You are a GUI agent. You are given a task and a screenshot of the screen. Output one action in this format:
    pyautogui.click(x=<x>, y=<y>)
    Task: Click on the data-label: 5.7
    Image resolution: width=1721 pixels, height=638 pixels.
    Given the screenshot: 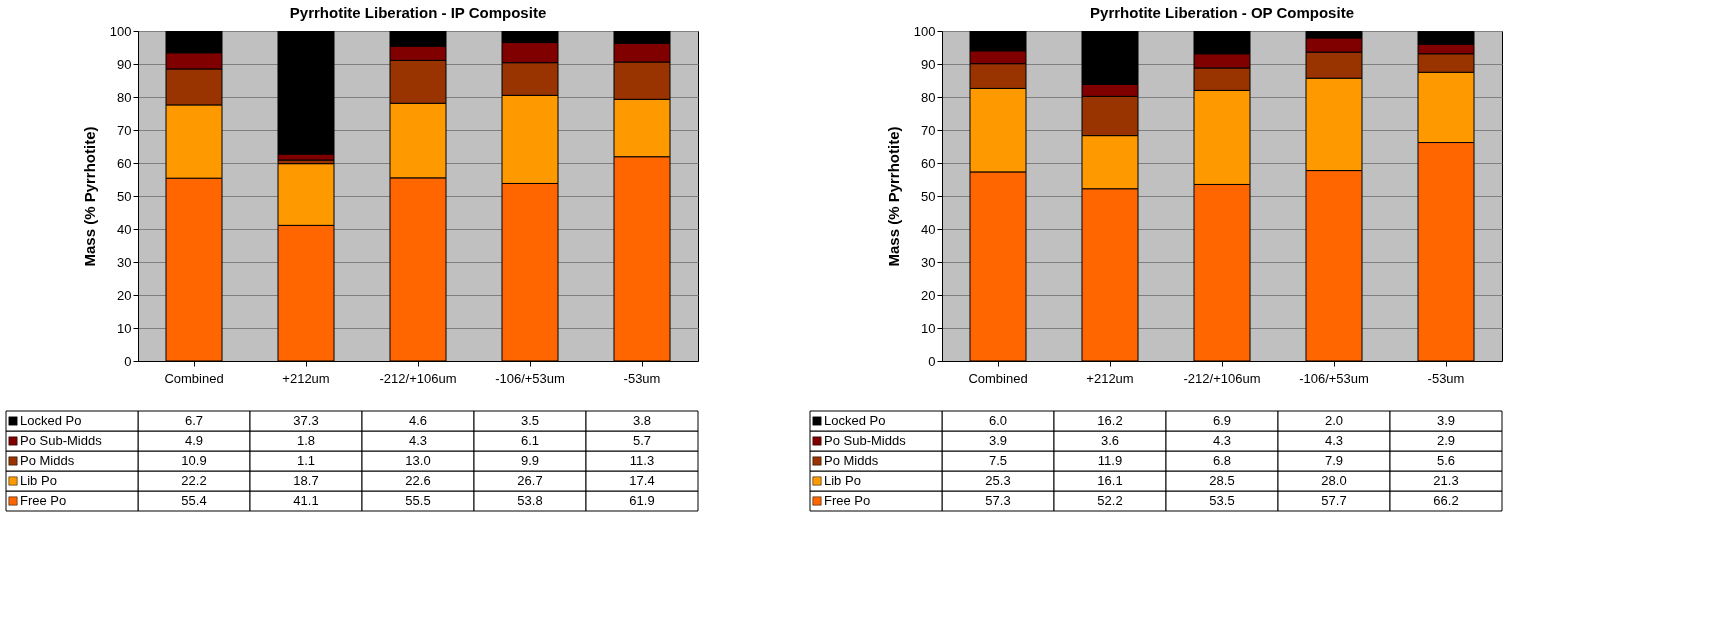 What is the action you would take?
    pyautogui.click(x=642, y=440)
    